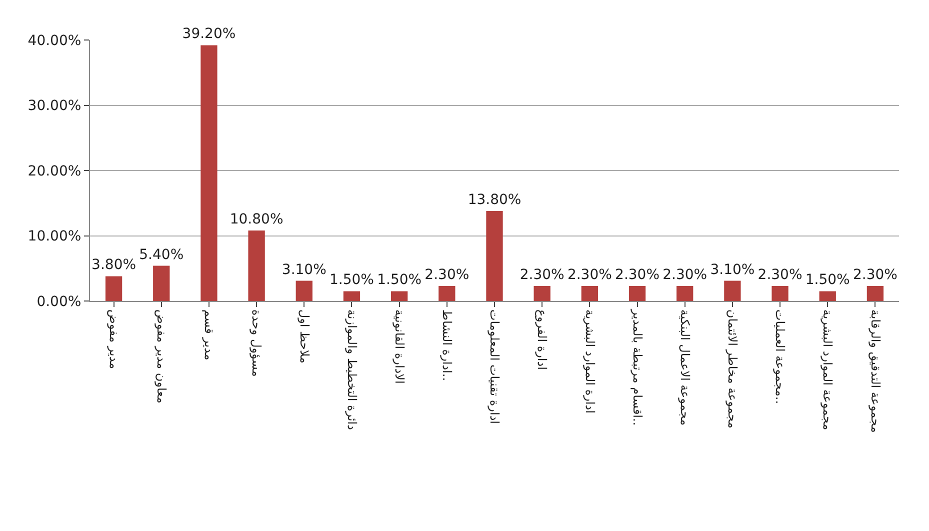 This screenshot has height=531, width=929. Describe the element at coordinates (589, 361) in the screenshot. I see `x-tick-label: ادارة الموارد البشرية` at that location.